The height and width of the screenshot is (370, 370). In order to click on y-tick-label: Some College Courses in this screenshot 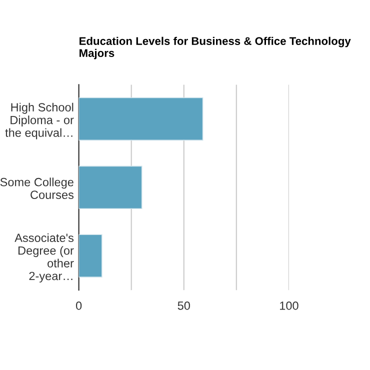, I will do `click(37, 189)`.